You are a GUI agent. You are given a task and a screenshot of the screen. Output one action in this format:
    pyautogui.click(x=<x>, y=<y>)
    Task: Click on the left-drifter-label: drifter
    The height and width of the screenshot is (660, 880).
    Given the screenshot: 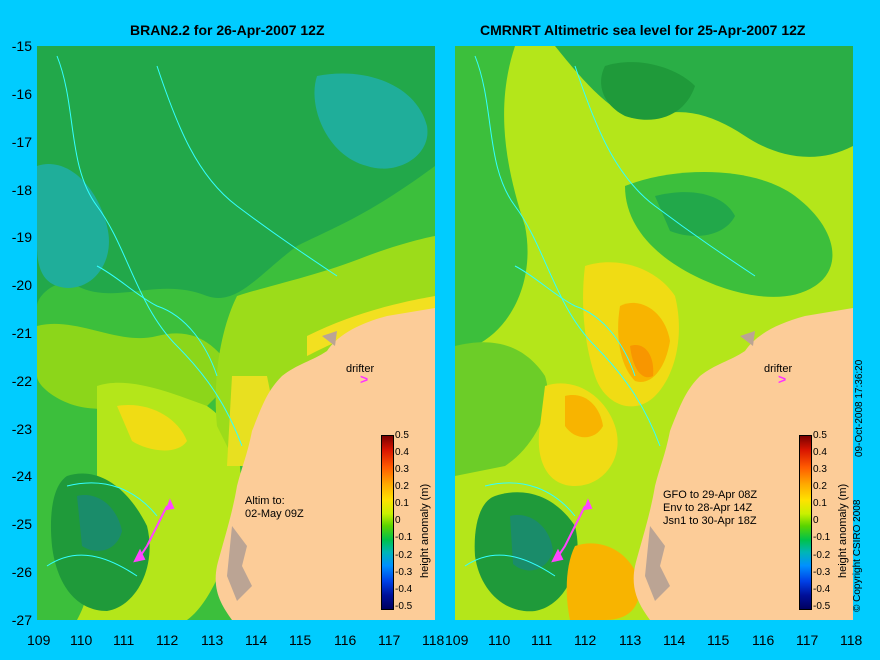 What is the action you would take?
    pyautogui.click(x=360, y=369)
    